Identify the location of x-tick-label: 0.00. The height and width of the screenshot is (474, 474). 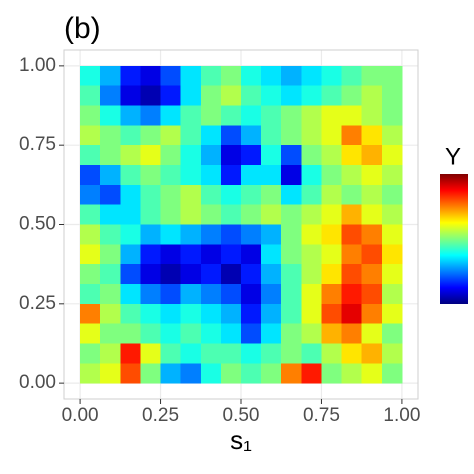
(80, 415).